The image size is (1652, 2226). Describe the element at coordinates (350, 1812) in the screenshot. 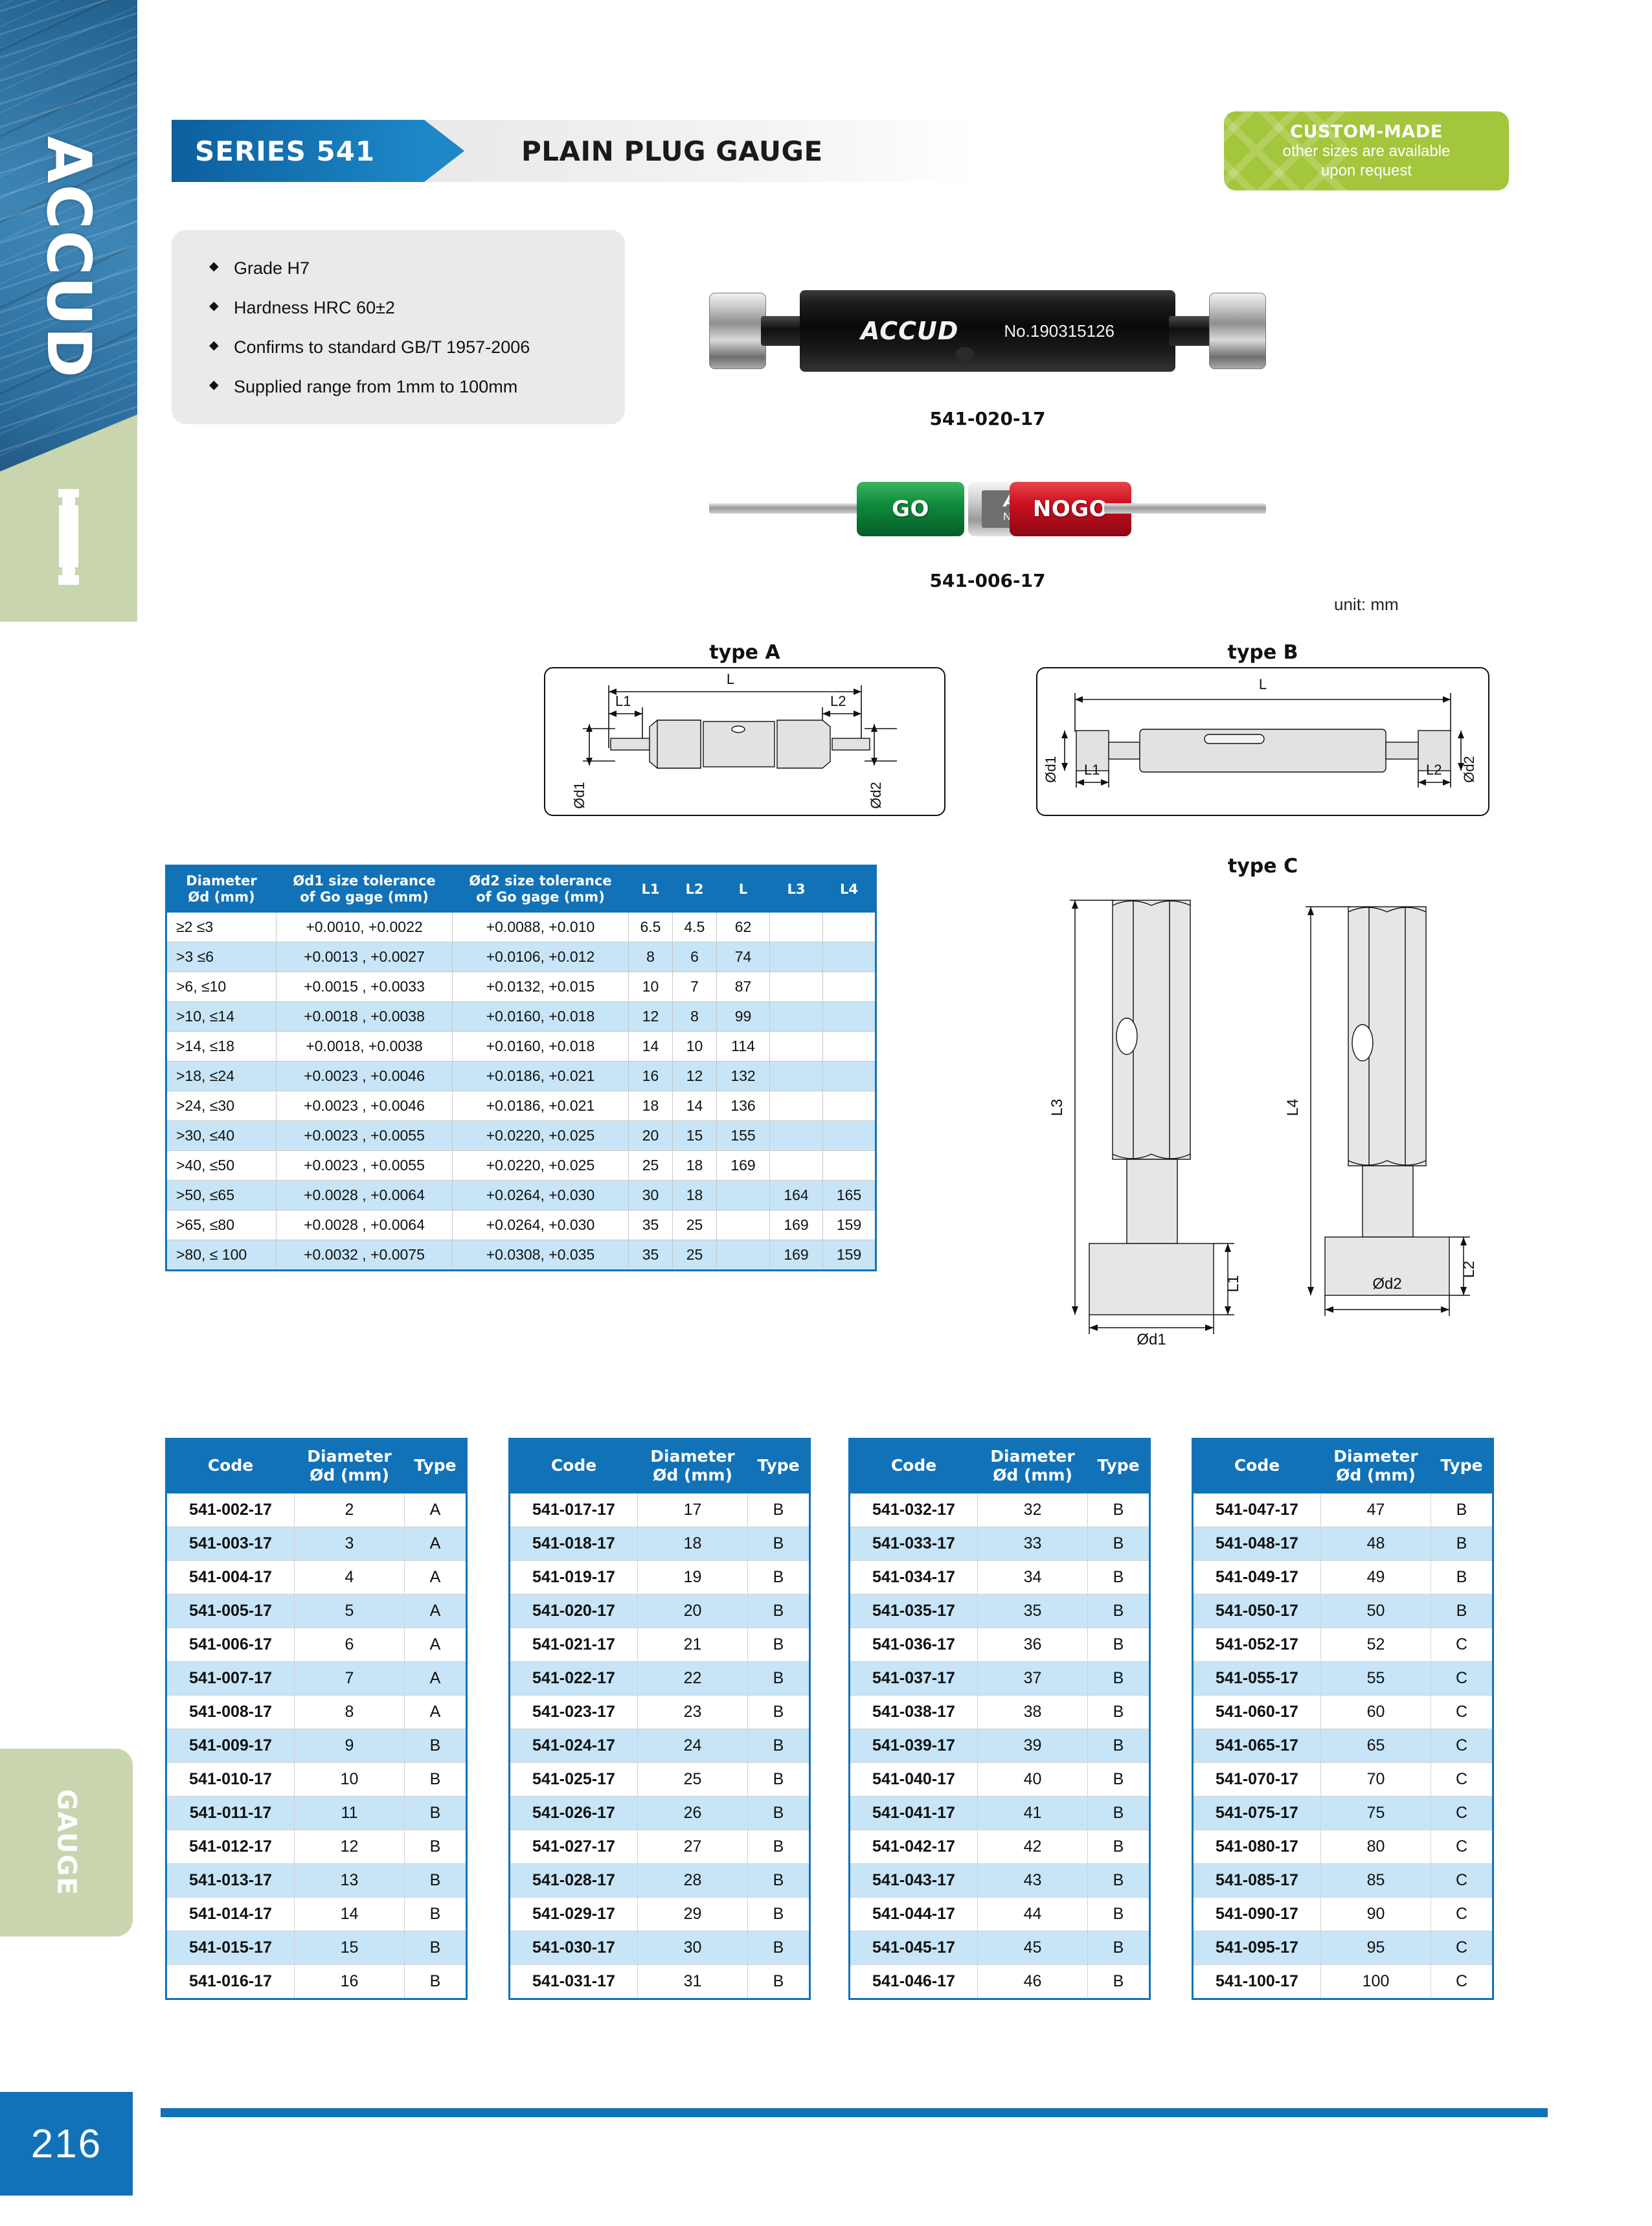

I see `cell-dia: 11` at that location.